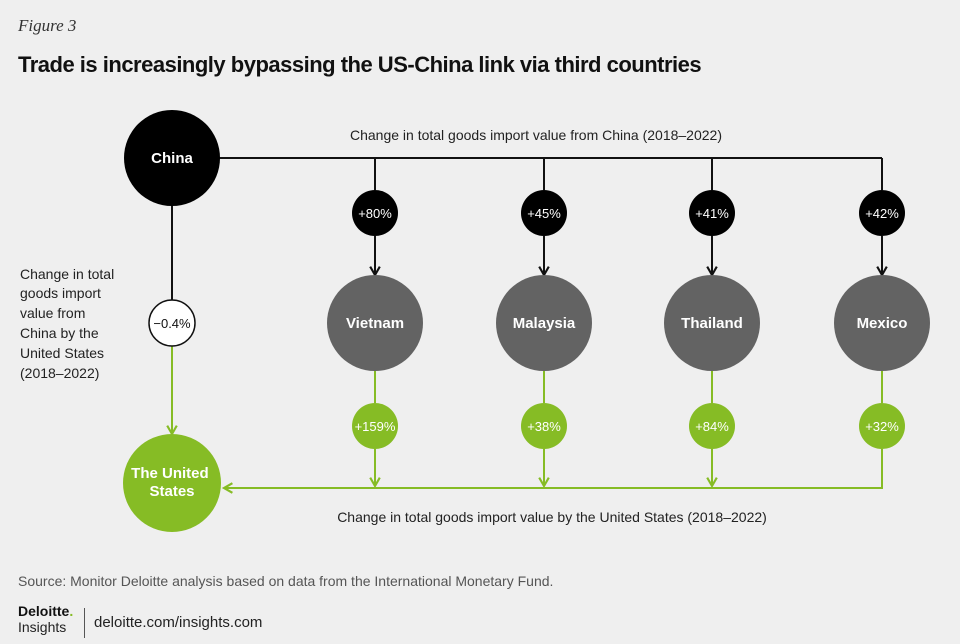 This screenshot has height=644, width=960. What do you see at coordinates (47, 25) in the screenshot?
I see `figure-label: Figure 3` at bounding box center [47, 25].